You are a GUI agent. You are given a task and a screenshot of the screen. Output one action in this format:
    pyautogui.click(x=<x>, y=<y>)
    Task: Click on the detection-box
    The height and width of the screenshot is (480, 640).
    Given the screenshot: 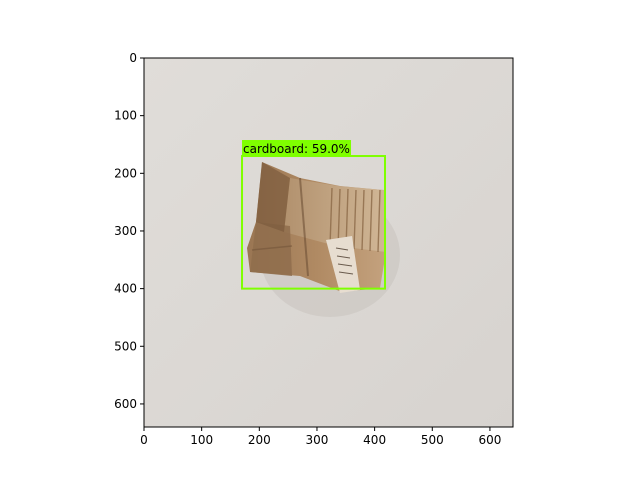 What is the action you would take?
    pyautogui.click(x=314, y=222)
    